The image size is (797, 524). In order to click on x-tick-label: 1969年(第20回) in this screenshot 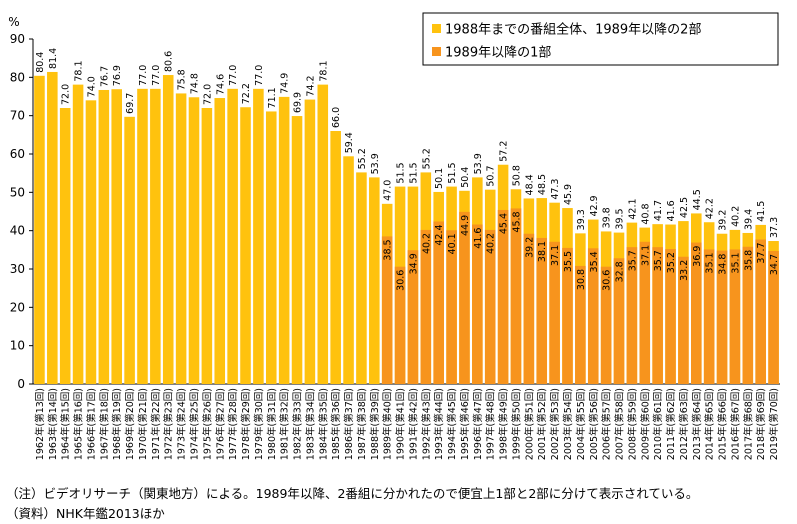, I will do `click(130, 424)`.